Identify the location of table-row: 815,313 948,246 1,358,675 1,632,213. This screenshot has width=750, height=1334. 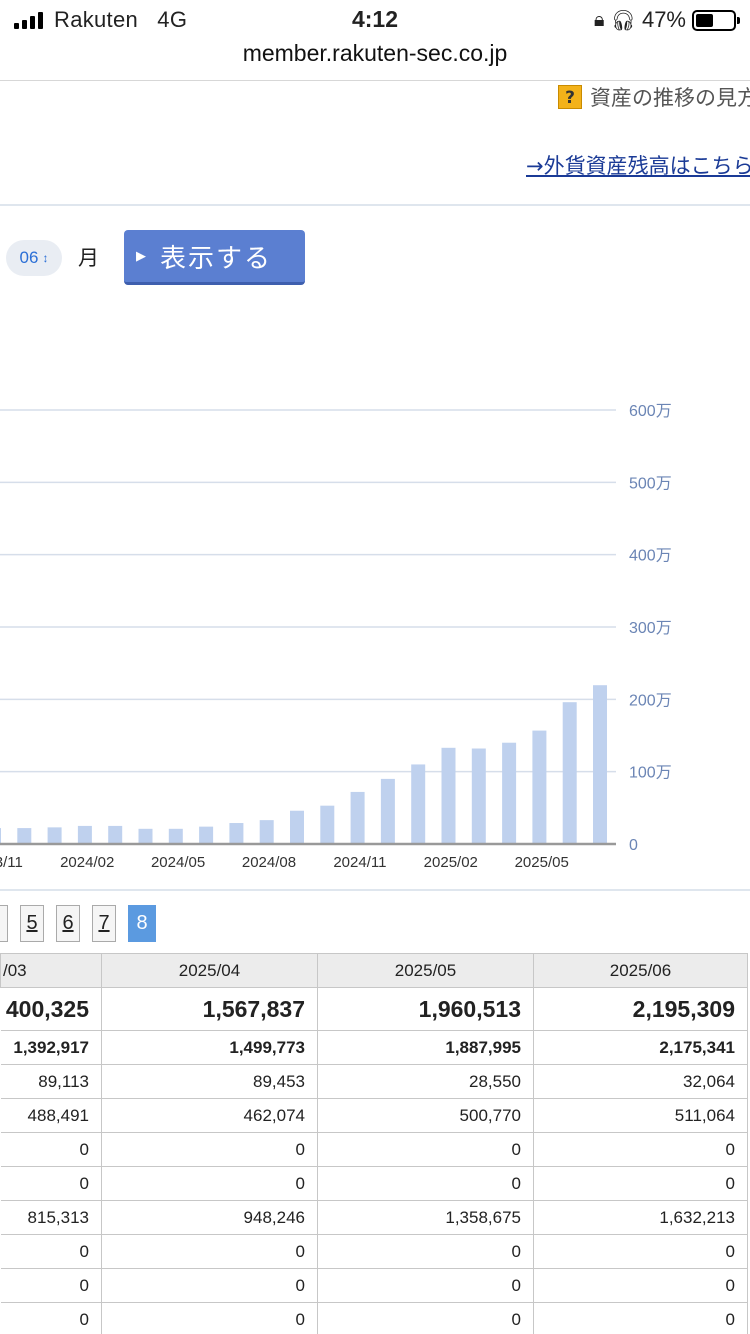
(374, 1217).